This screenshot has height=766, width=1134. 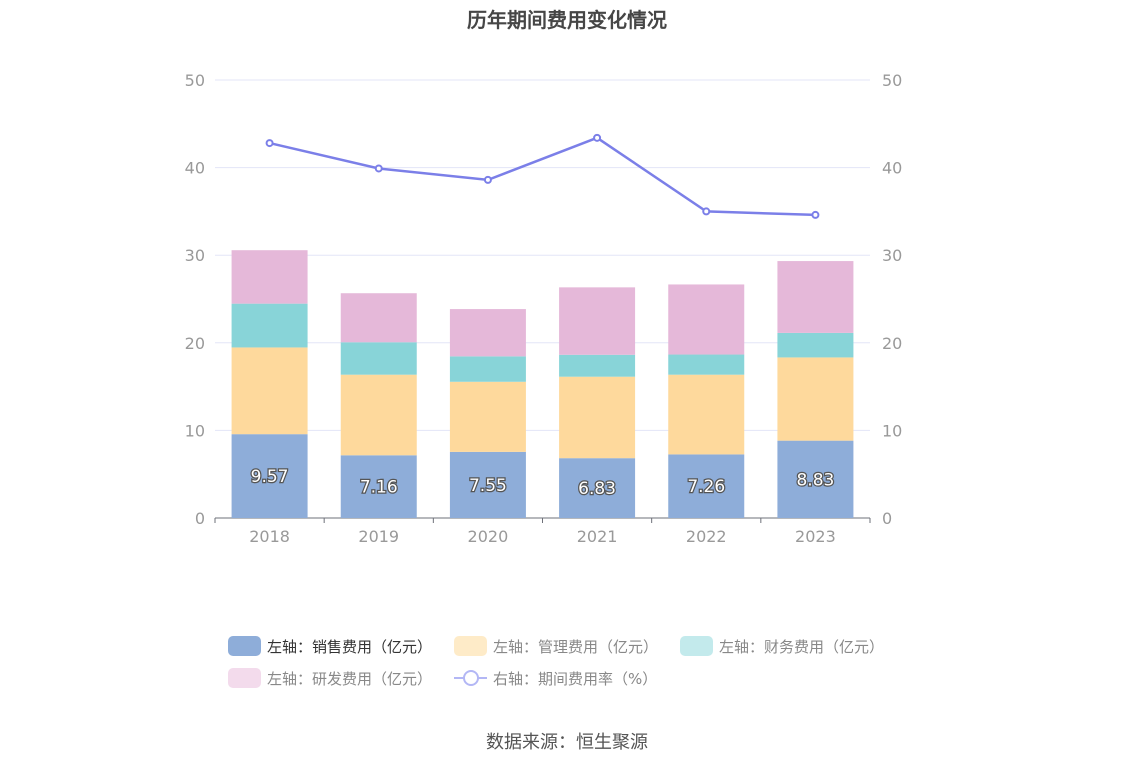 What do you see at coordinates (892, 255) in the screenshot?
I see `y-right-tick-label: 30` at bounding box center [892, 255].